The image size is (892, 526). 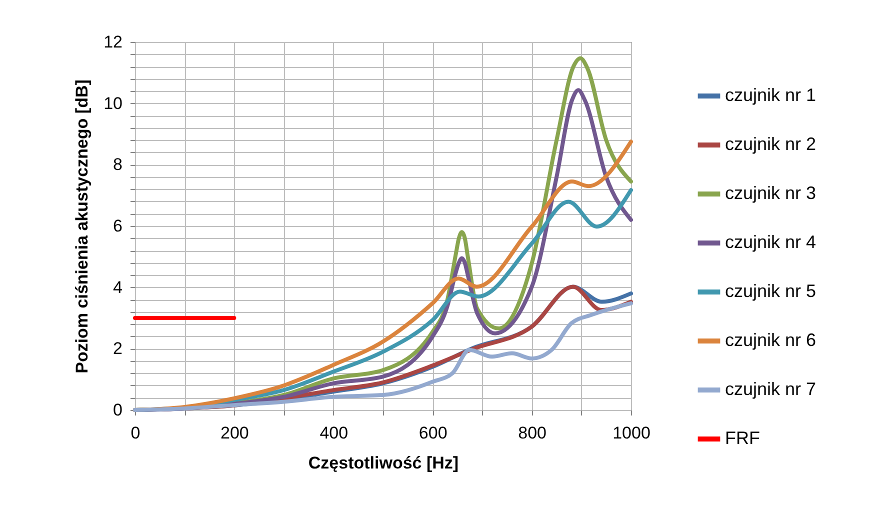 What do you see at coordinates (113, 103) in the screenshot?
I see `y-tick-label: 10` at bounding box center [113, 103].